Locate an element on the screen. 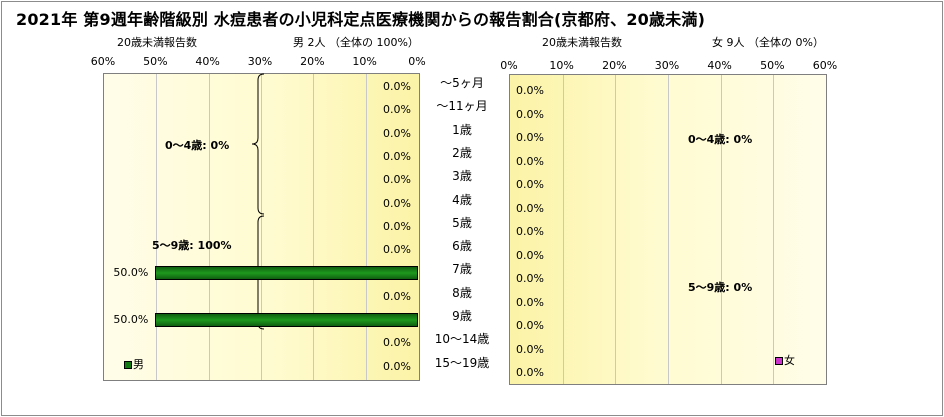  age-label: ～5ヶ月 is located at coordinates (462, 83).